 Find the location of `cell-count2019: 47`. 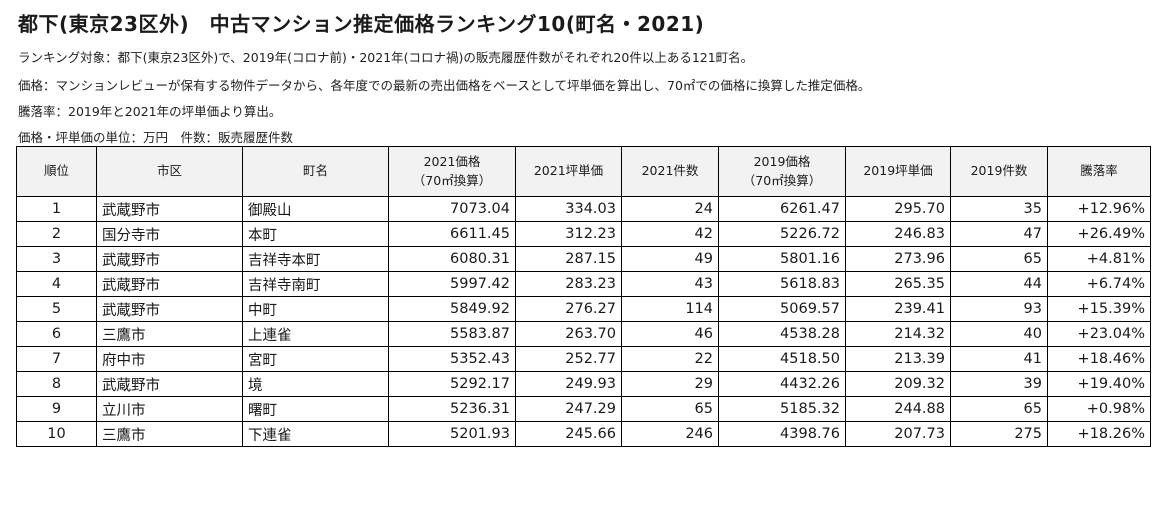

cell-count2019: 47 is located at coordinates (999, 234).